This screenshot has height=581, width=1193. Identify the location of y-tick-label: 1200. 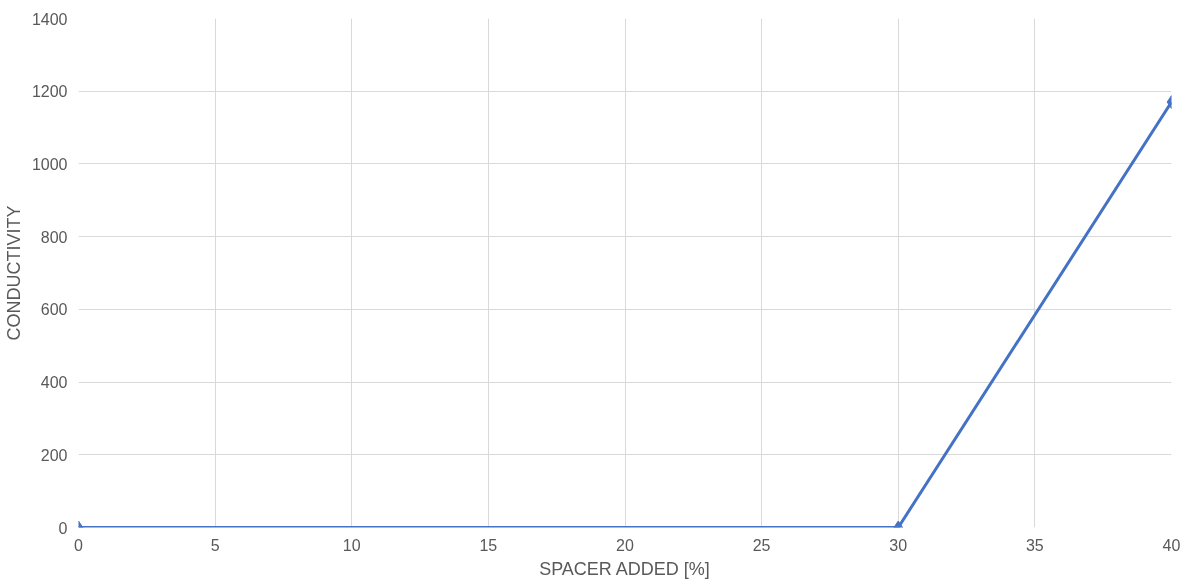
(49, 92).